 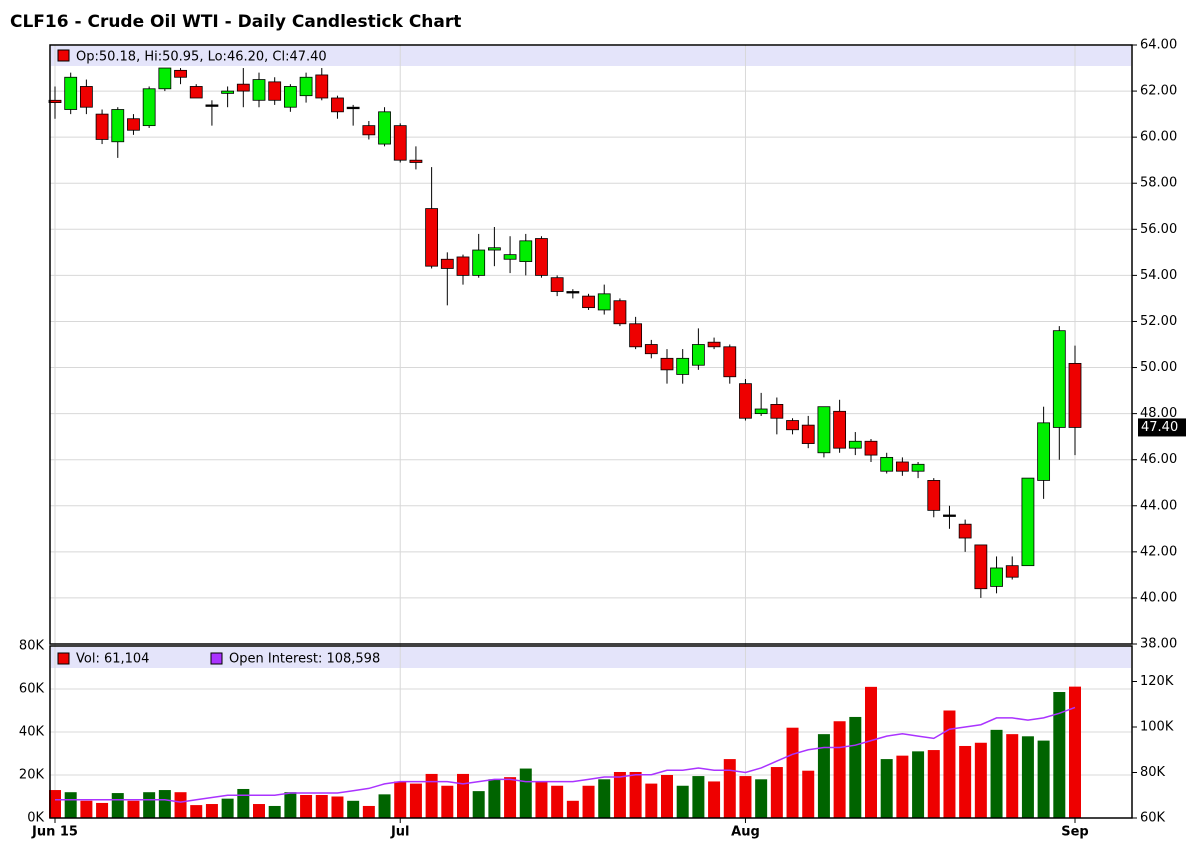 I want to click on legend-text: Vol: 61,104, so click(x=112, y=659).